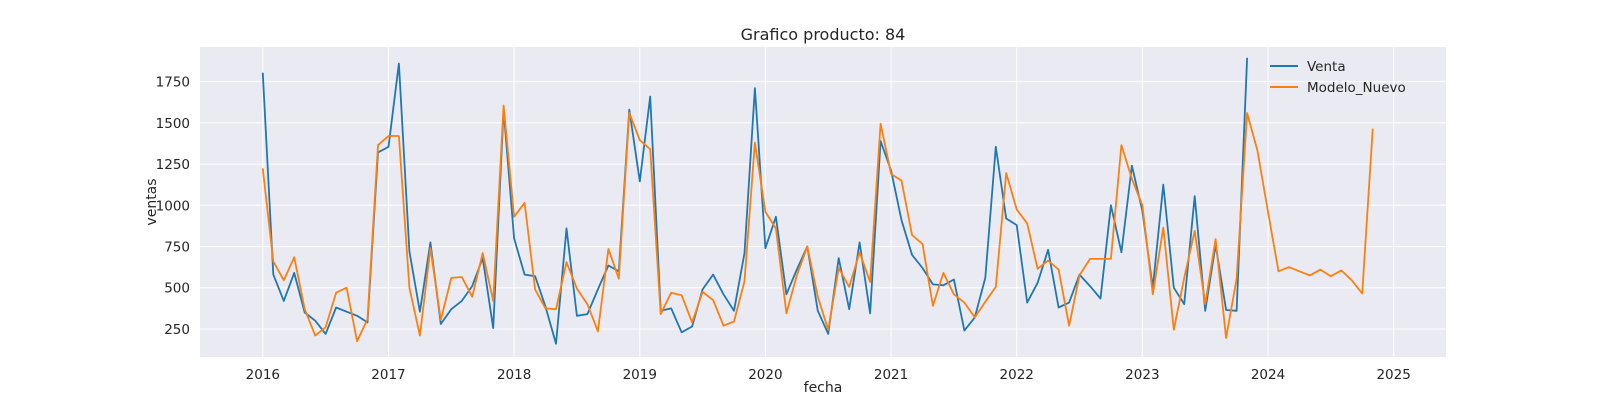 The height and width of the screenshot is (400, 1600). What do you see at coordinates (640, 375) in the screenshot?
I see `x-tick-label: 2019` at bounding box center [640, 375].